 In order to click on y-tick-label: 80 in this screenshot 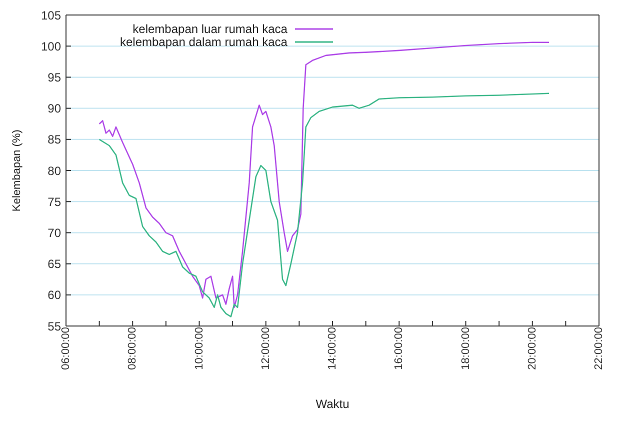, I will do `click(55, 171)`.